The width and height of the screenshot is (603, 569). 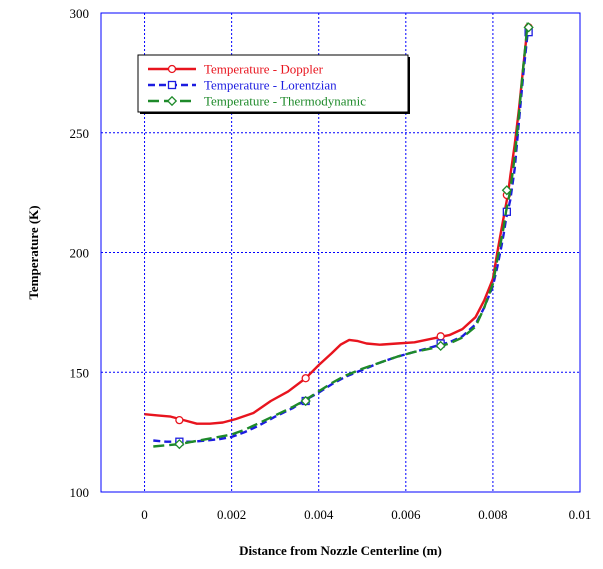 What do you see at coordinates (264, 69) in the screenshot?
I see `legend-label: Temperature - Doppler` at bounding box center [264, 69].